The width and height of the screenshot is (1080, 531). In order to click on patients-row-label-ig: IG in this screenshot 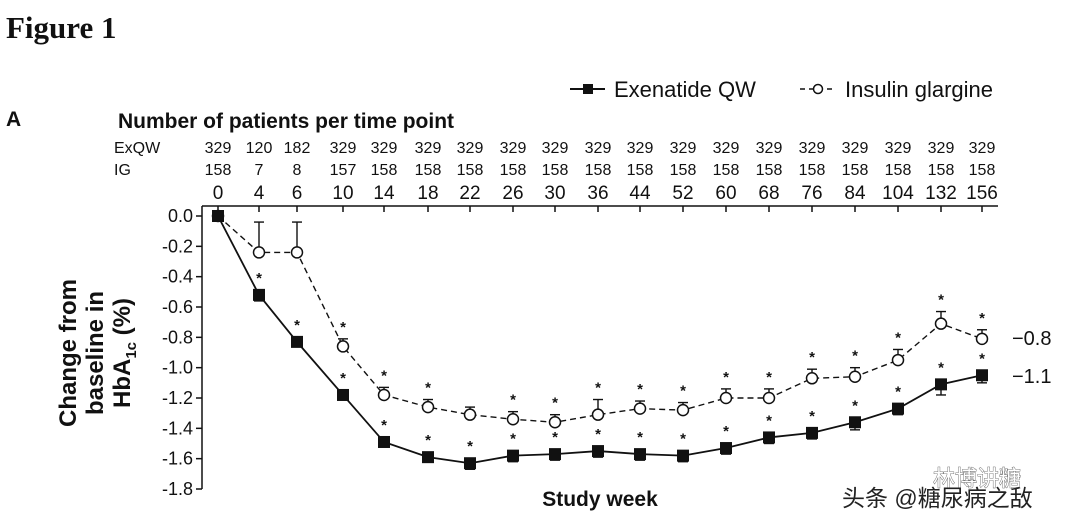, I will do `click(122, 170)`.